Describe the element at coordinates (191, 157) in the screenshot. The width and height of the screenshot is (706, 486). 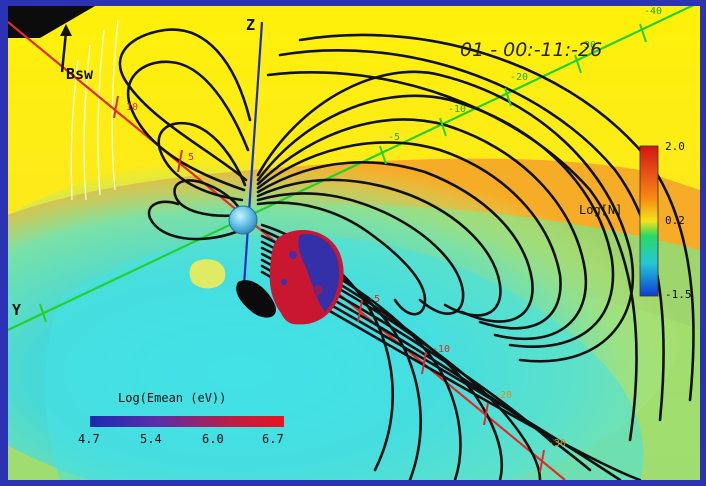
I see `red-tick-label-2: 5` at that location.